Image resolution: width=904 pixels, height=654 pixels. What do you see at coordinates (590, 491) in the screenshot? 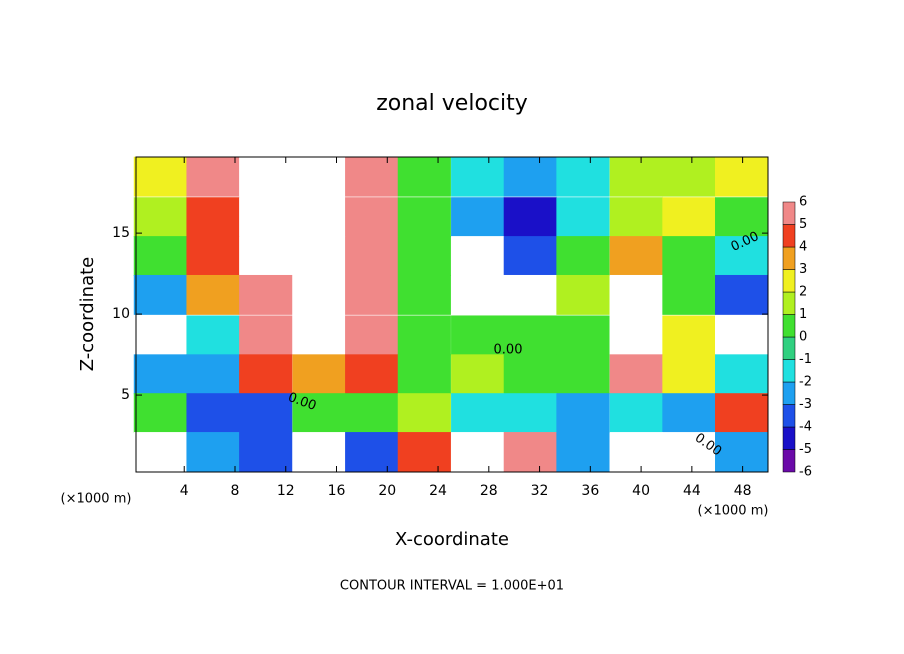
I see `x-tick-label: 36` at bounding box center [590, 491].